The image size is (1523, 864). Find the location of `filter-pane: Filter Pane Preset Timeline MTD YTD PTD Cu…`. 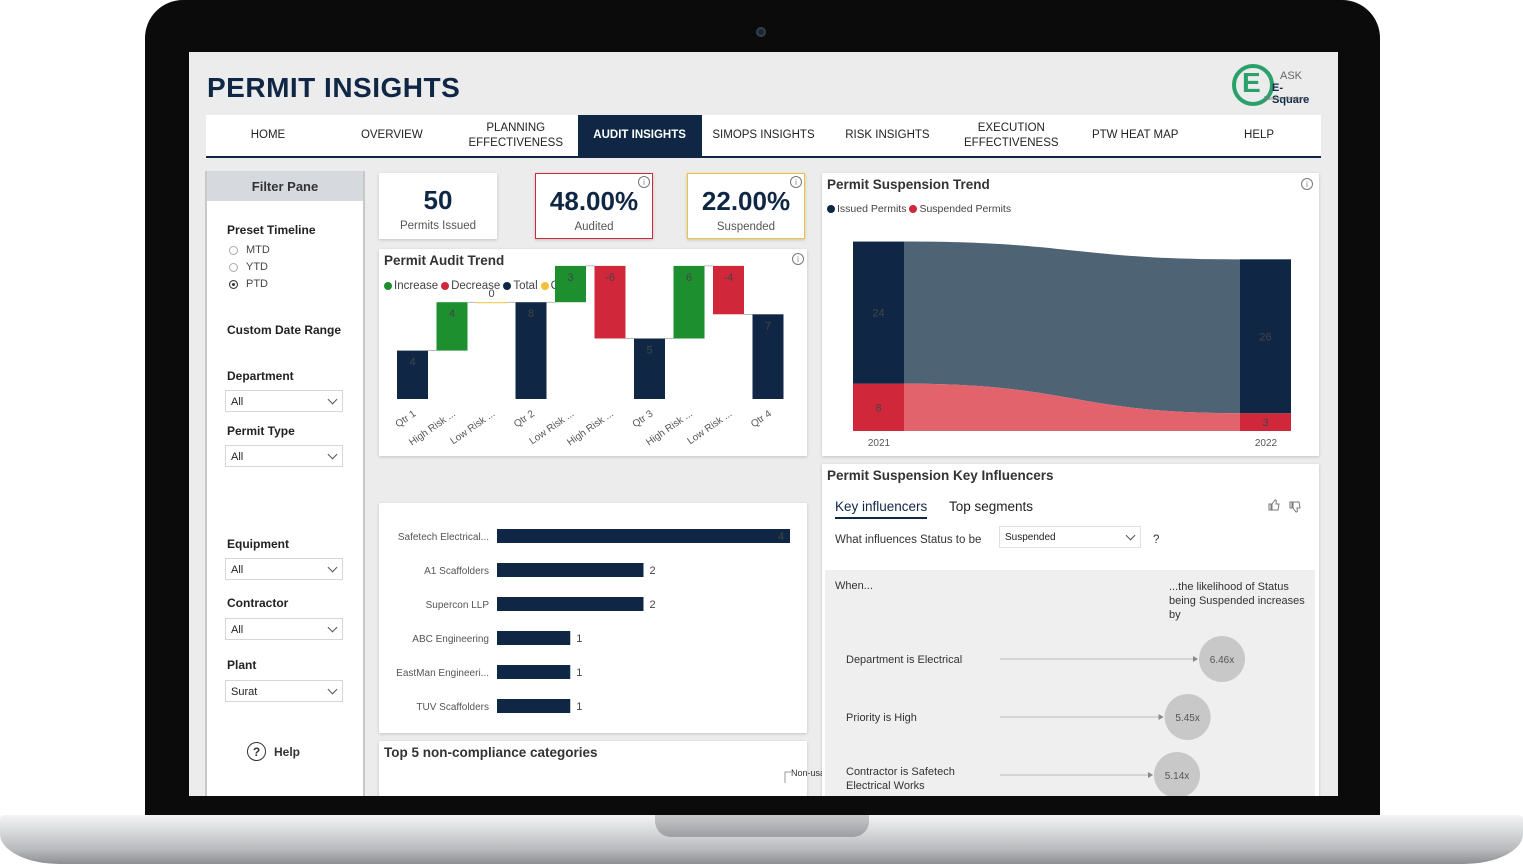

filter-pane: Filter Pane Preset Timeline MTD YTD PTD Cu… is located at coordinates (285, 483).